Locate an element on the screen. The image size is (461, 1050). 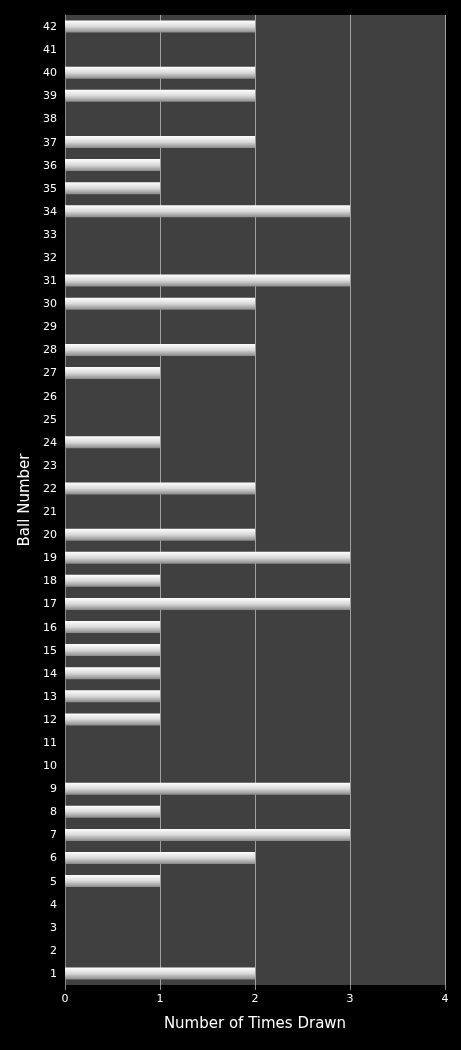
y-tick-label: 37 is located at coordinates (50, 142).